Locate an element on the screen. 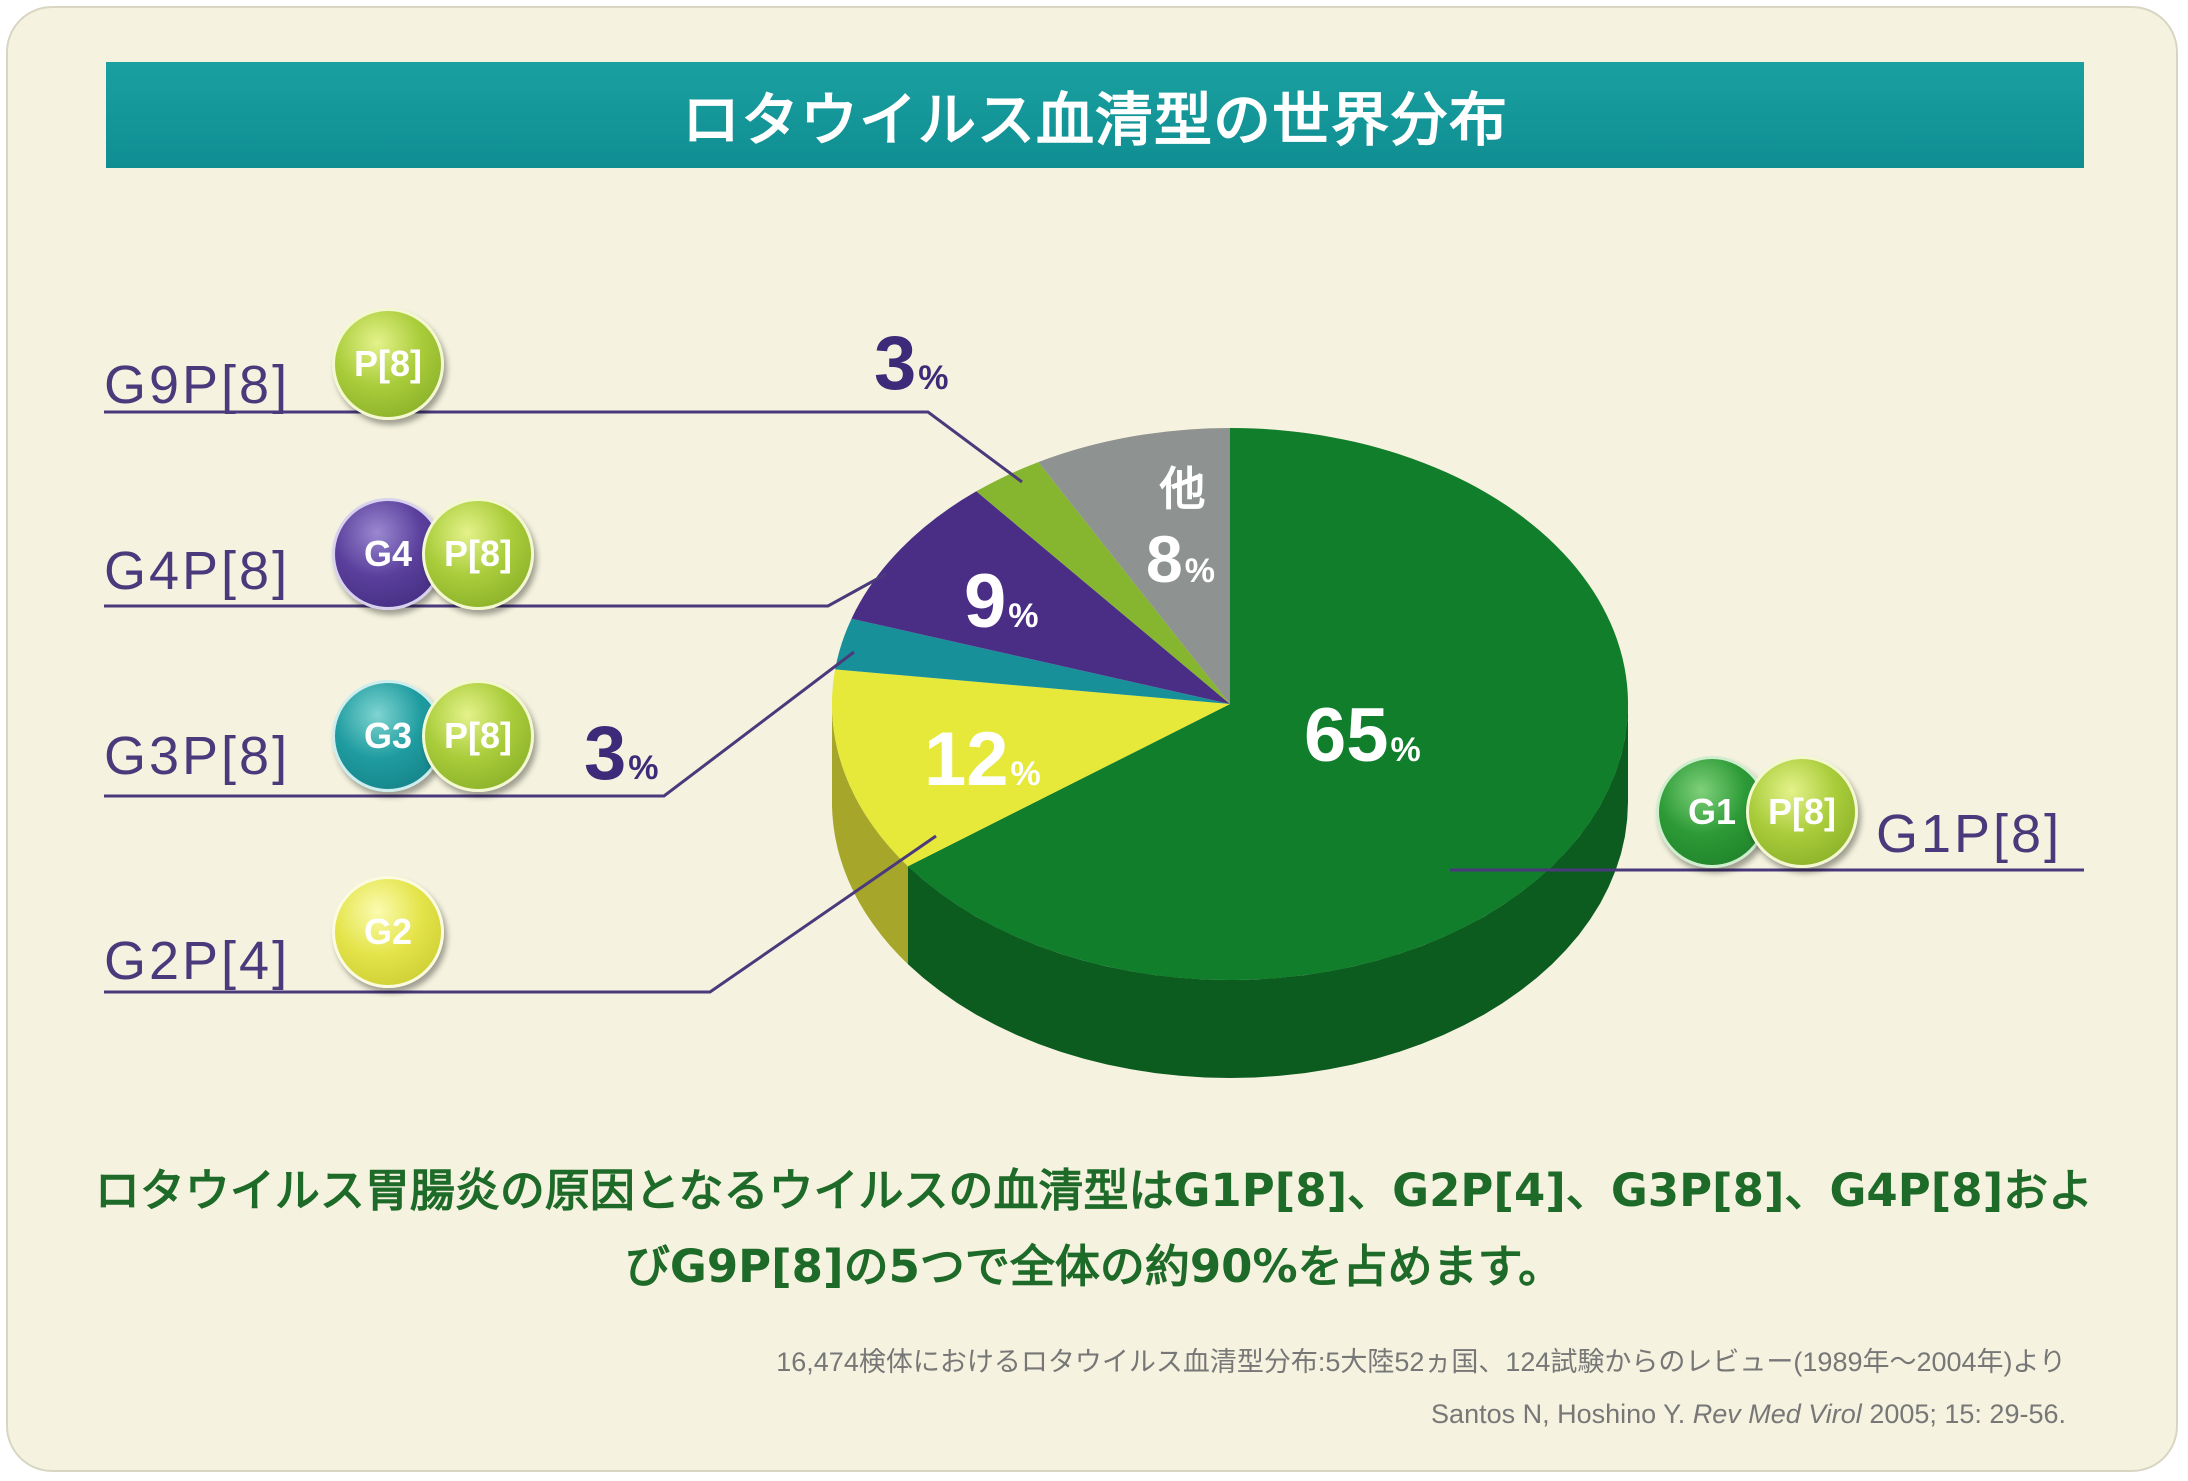  summary-line-2: びG9P[8]の5つで全体の約90%を占めます。 is located at coordinates (1094, 1266).